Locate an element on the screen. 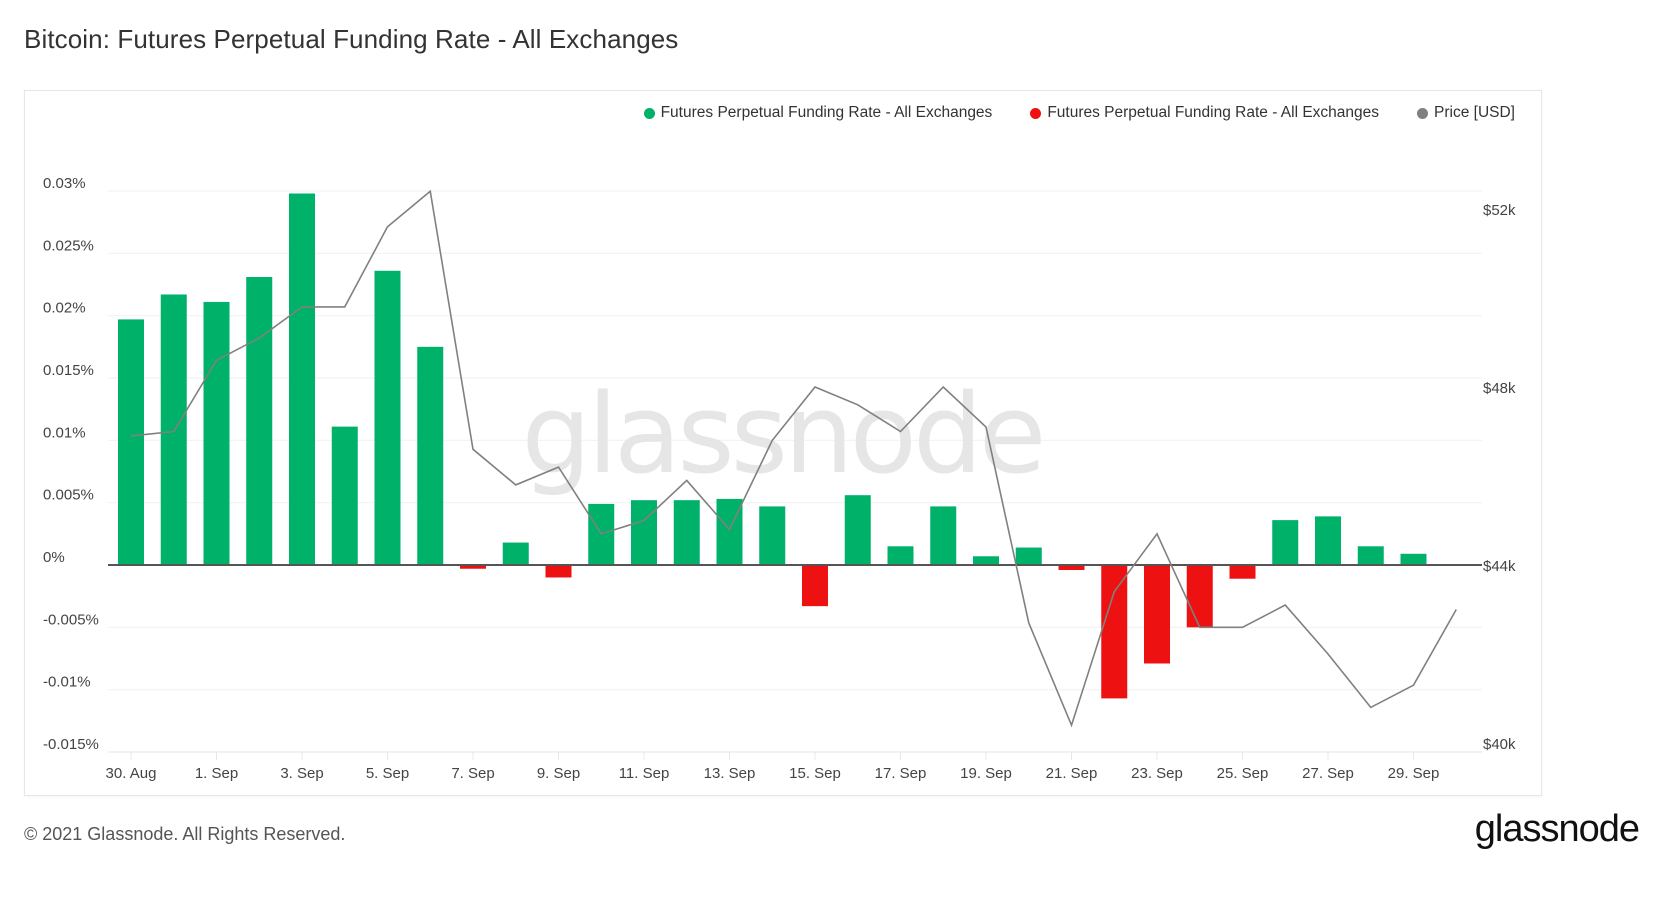 Image resolution: width=1657 pixels, height=910 pixels. svg-text: glassnode is located at coordinates (782, 434).